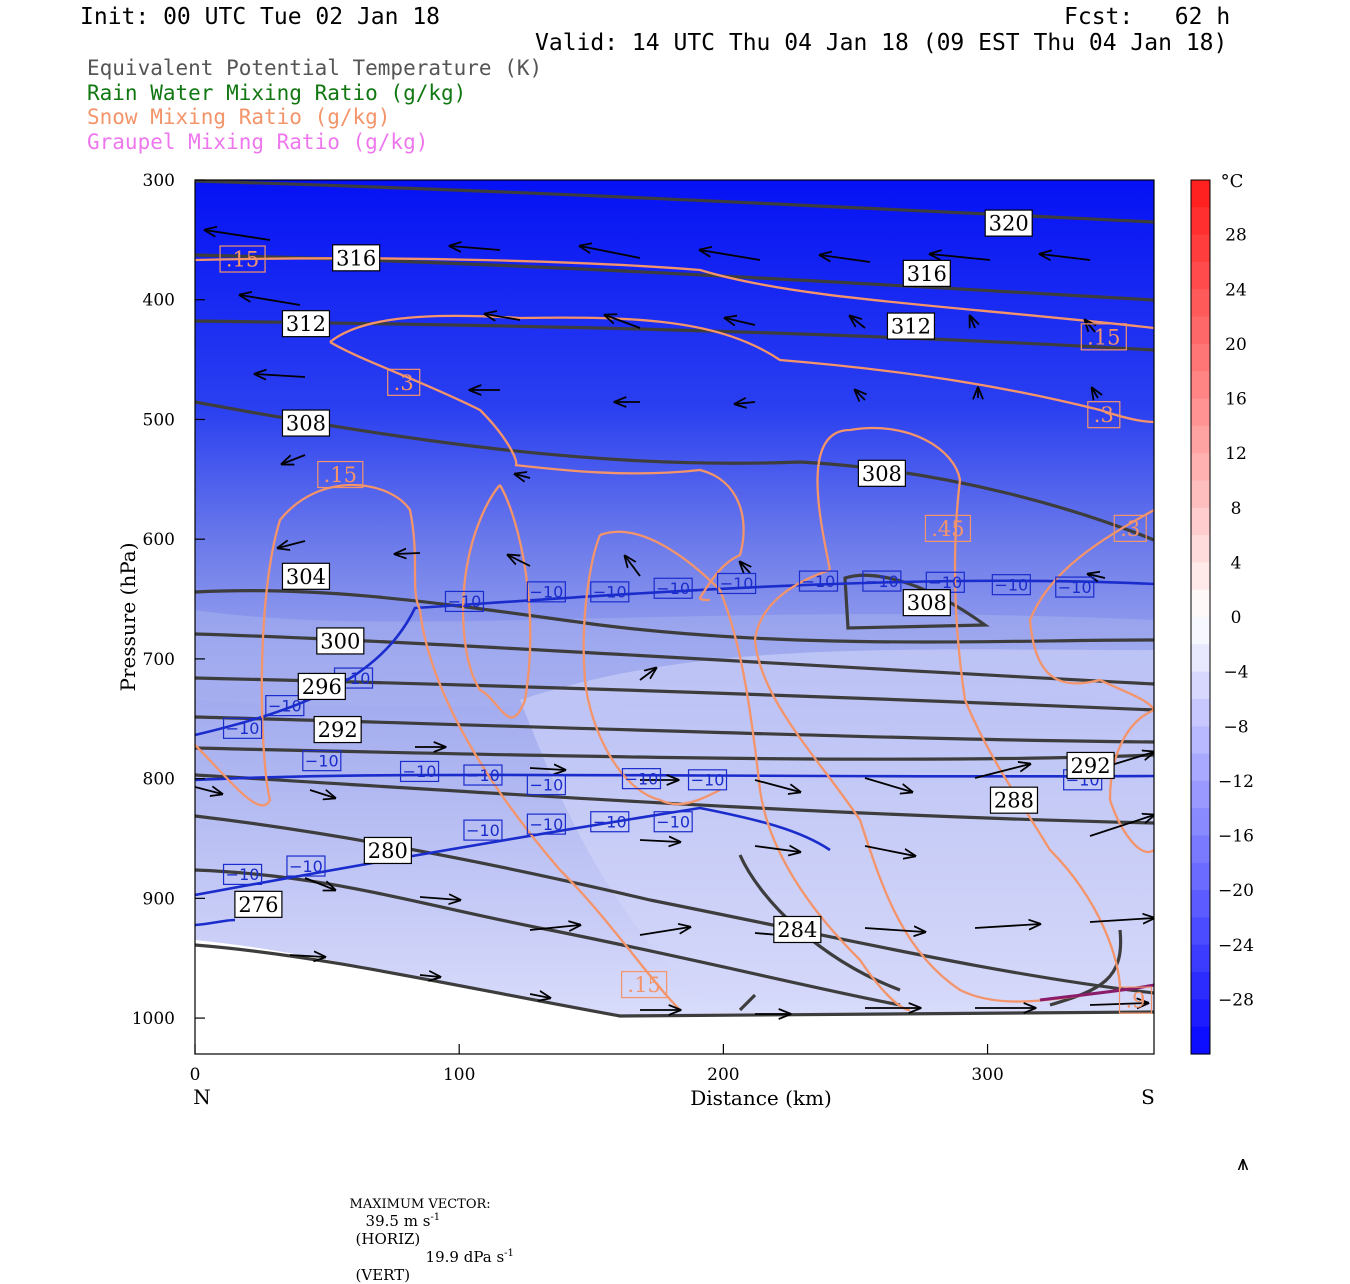 This screenshot has height=1284, width=1350. I want to click on x-tick-label: 0, so click(195, 1075).